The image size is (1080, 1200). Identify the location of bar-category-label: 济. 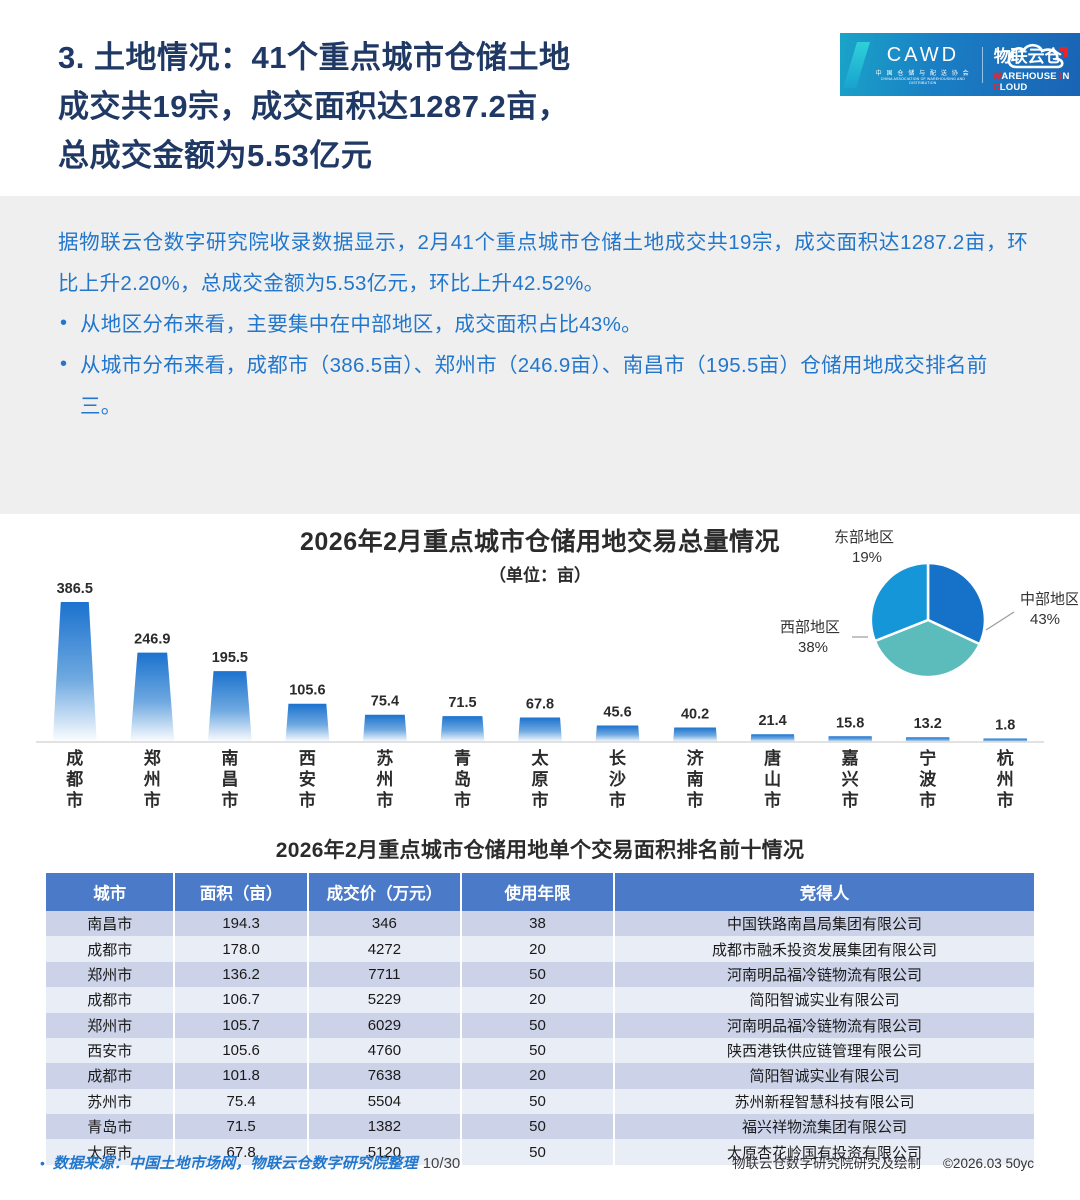
(696, 758).